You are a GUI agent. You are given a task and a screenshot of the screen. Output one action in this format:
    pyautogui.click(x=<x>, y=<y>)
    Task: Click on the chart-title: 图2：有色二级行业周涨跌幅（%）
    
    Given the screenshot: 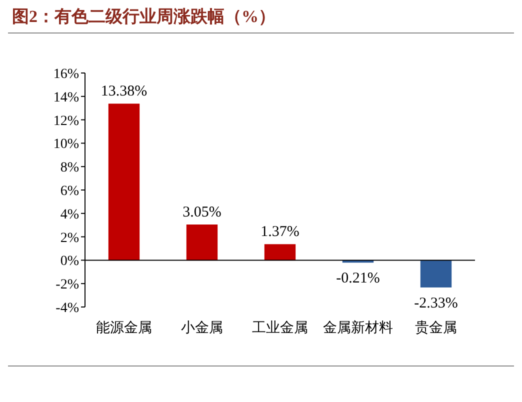 What is the action you would take?
    pyautogui.click(x=144, y=16)
    